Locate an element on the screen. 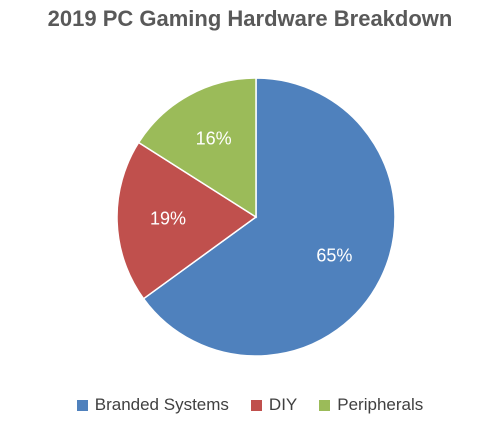 The height and width of the screenshot is (425, 500). legend-label-peripherals: Peripherals is located at coordinates (380, 404).